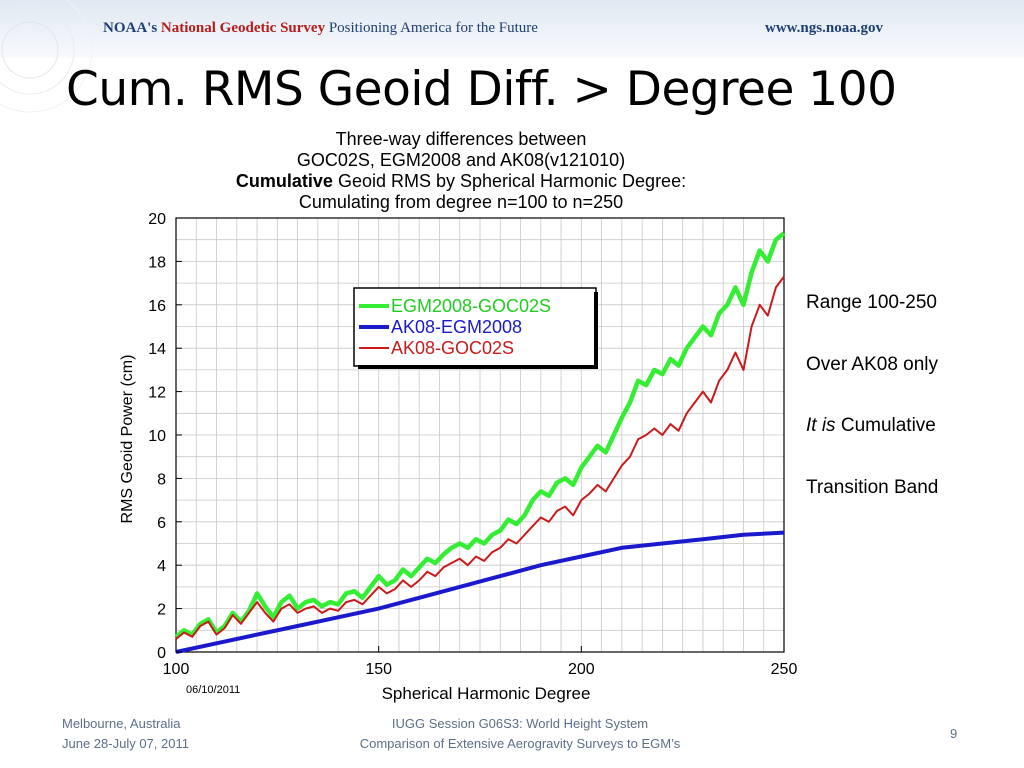 The width and height of the screenshot is (1024, 768). I want to click on chart-title-rest: Geoid RMS by Spherical Harmonic Degree:, so click(509, 181).